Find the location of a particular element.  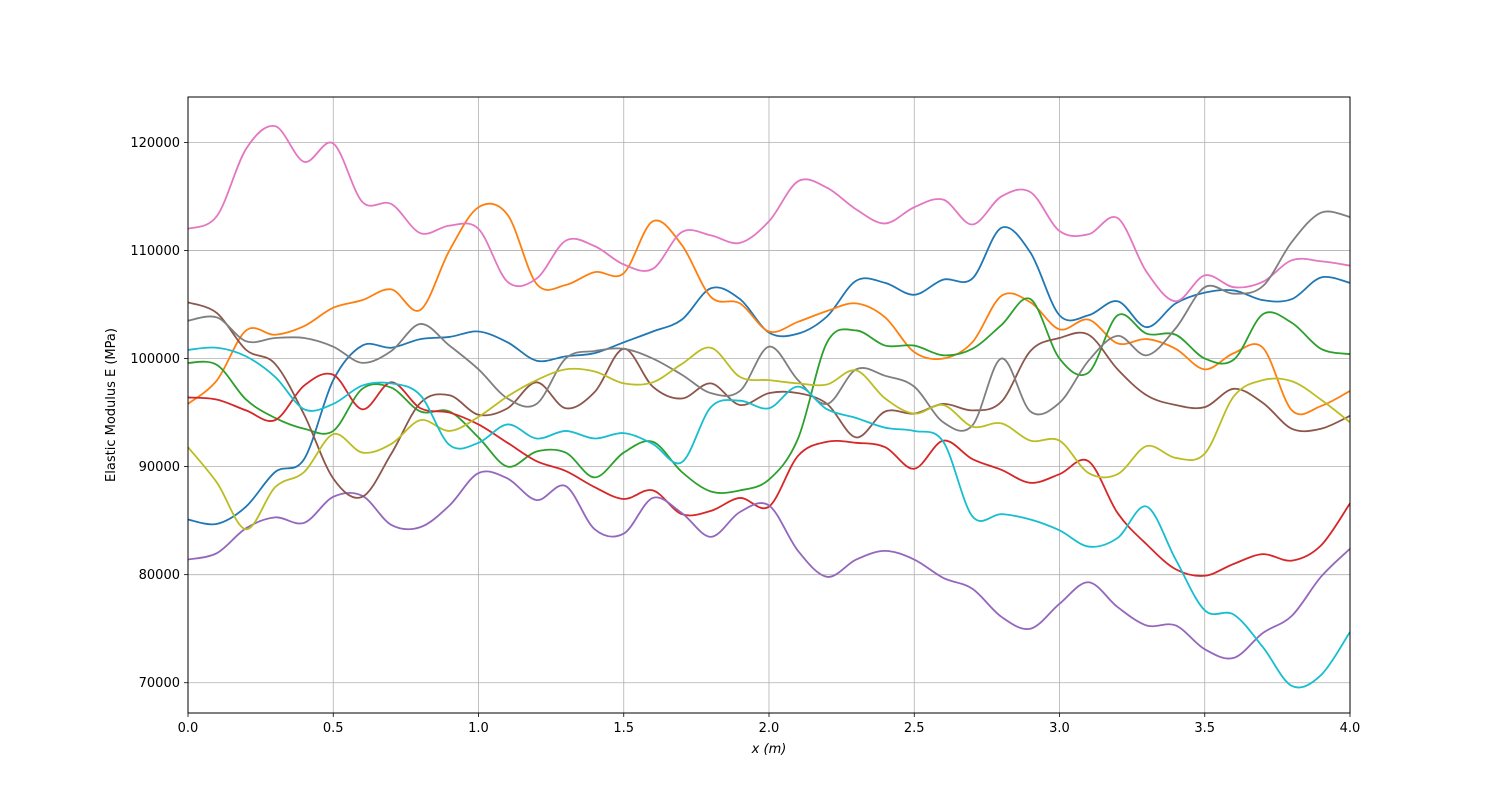

y-tick-label: 120000 is located at coordinates (155, 143).